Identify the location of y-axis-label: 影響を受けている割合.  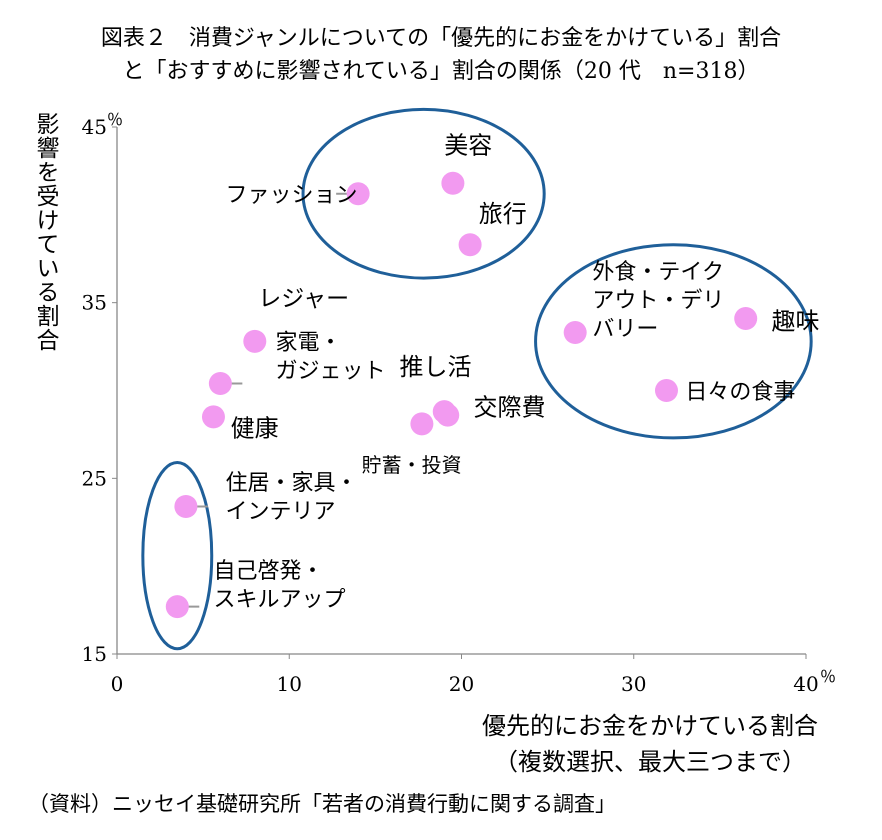
(45, 232).